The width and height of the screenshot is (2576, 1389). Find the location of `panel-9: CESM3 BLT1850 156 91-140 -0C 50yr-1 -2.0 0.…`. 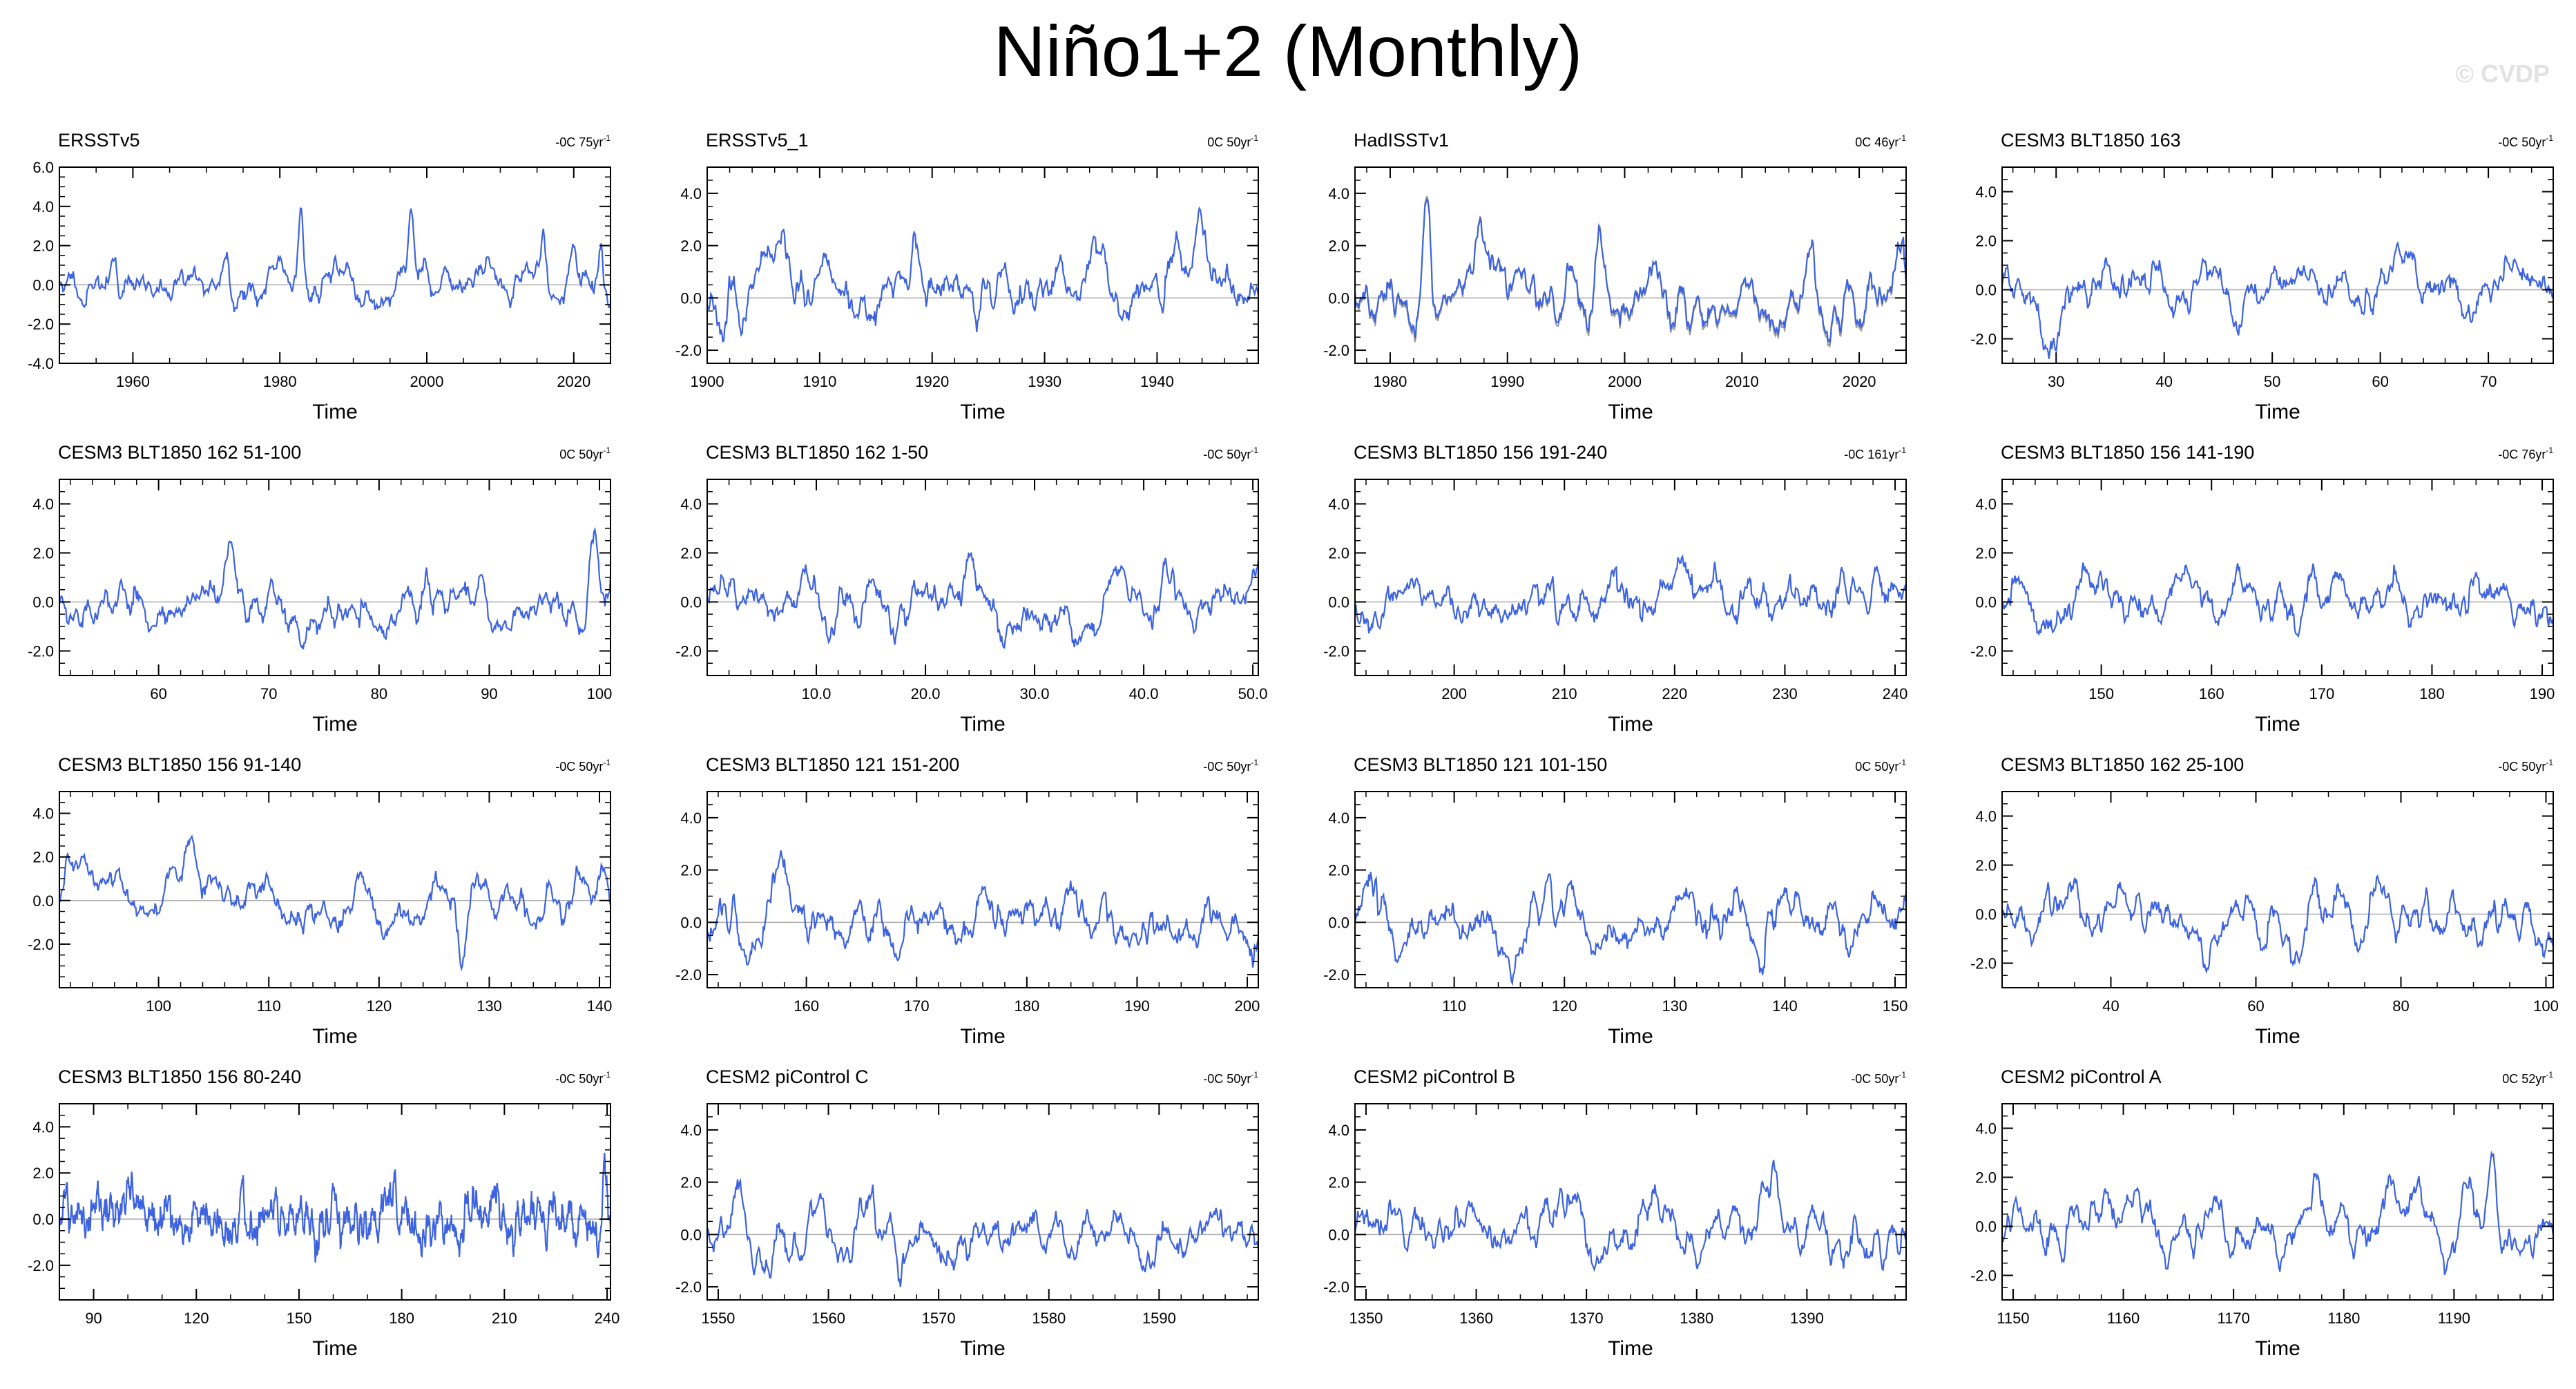

panel-9: CESM3 BLT1850 156 91-140 -0C 50yr-1 -2.0 0.… is located at coordinates (320, 901).